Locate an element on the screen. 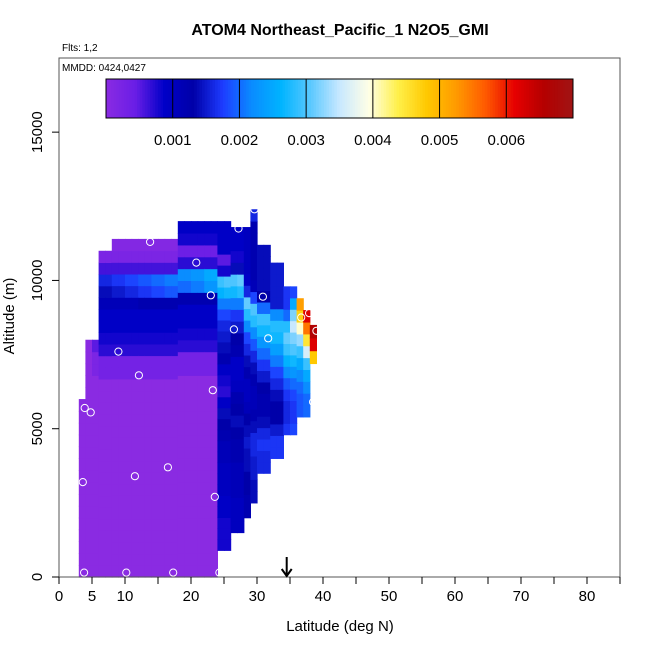 The width and height of the screenshot is (650, 650). colorbar-tick-label: 0.003 is located at coordinates (306, 140).